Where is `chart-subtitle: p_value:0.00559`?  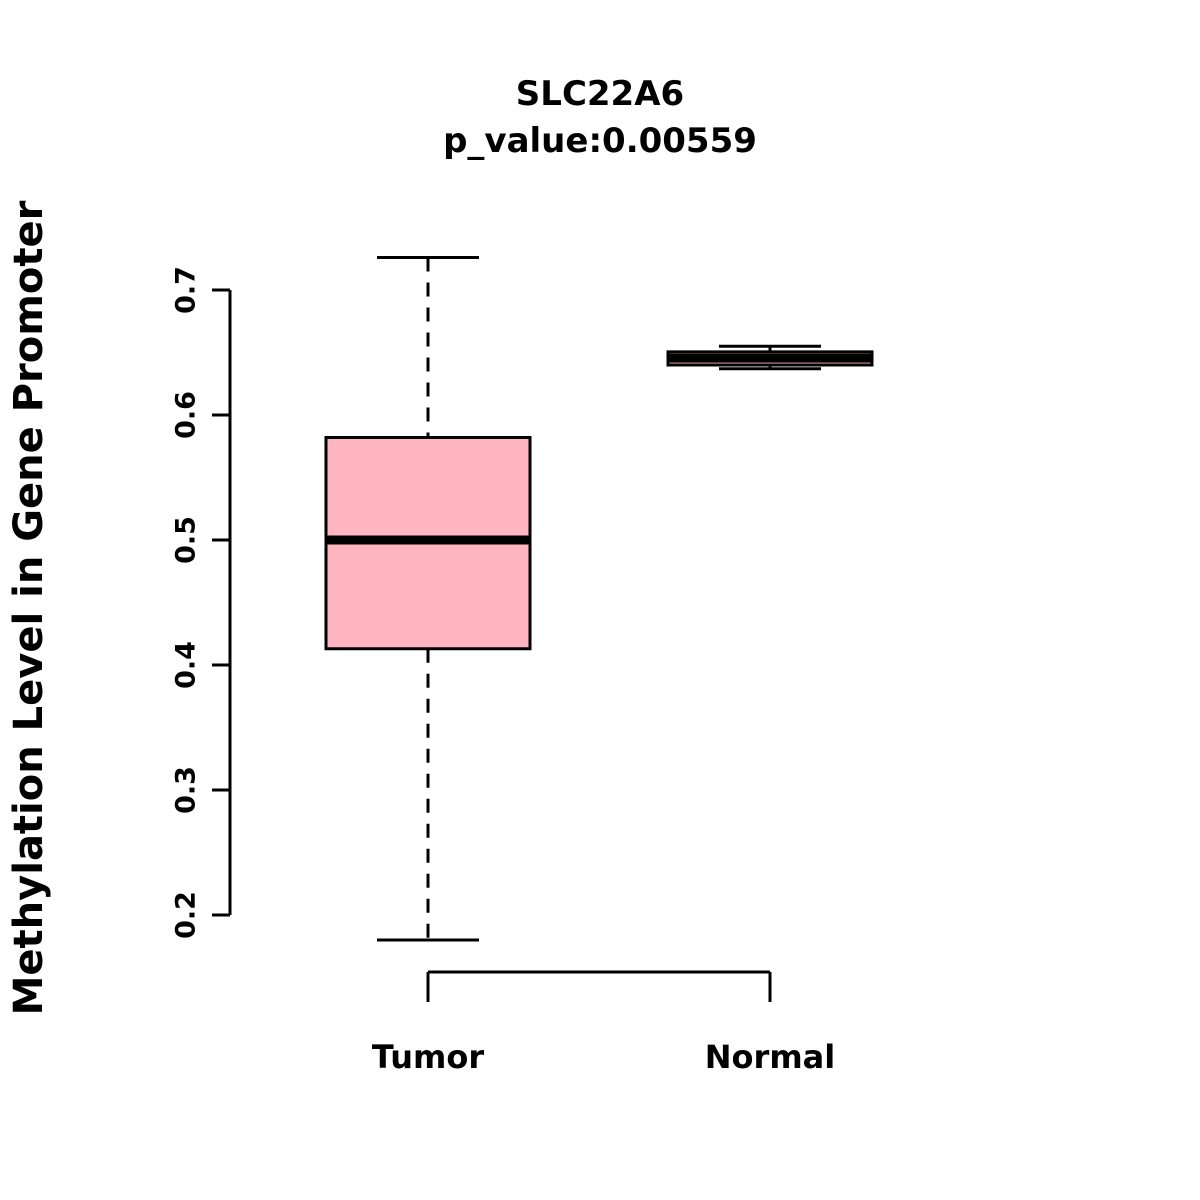
chart-subtitle: p_value:0.00559 is located at coordinates (600, 141).